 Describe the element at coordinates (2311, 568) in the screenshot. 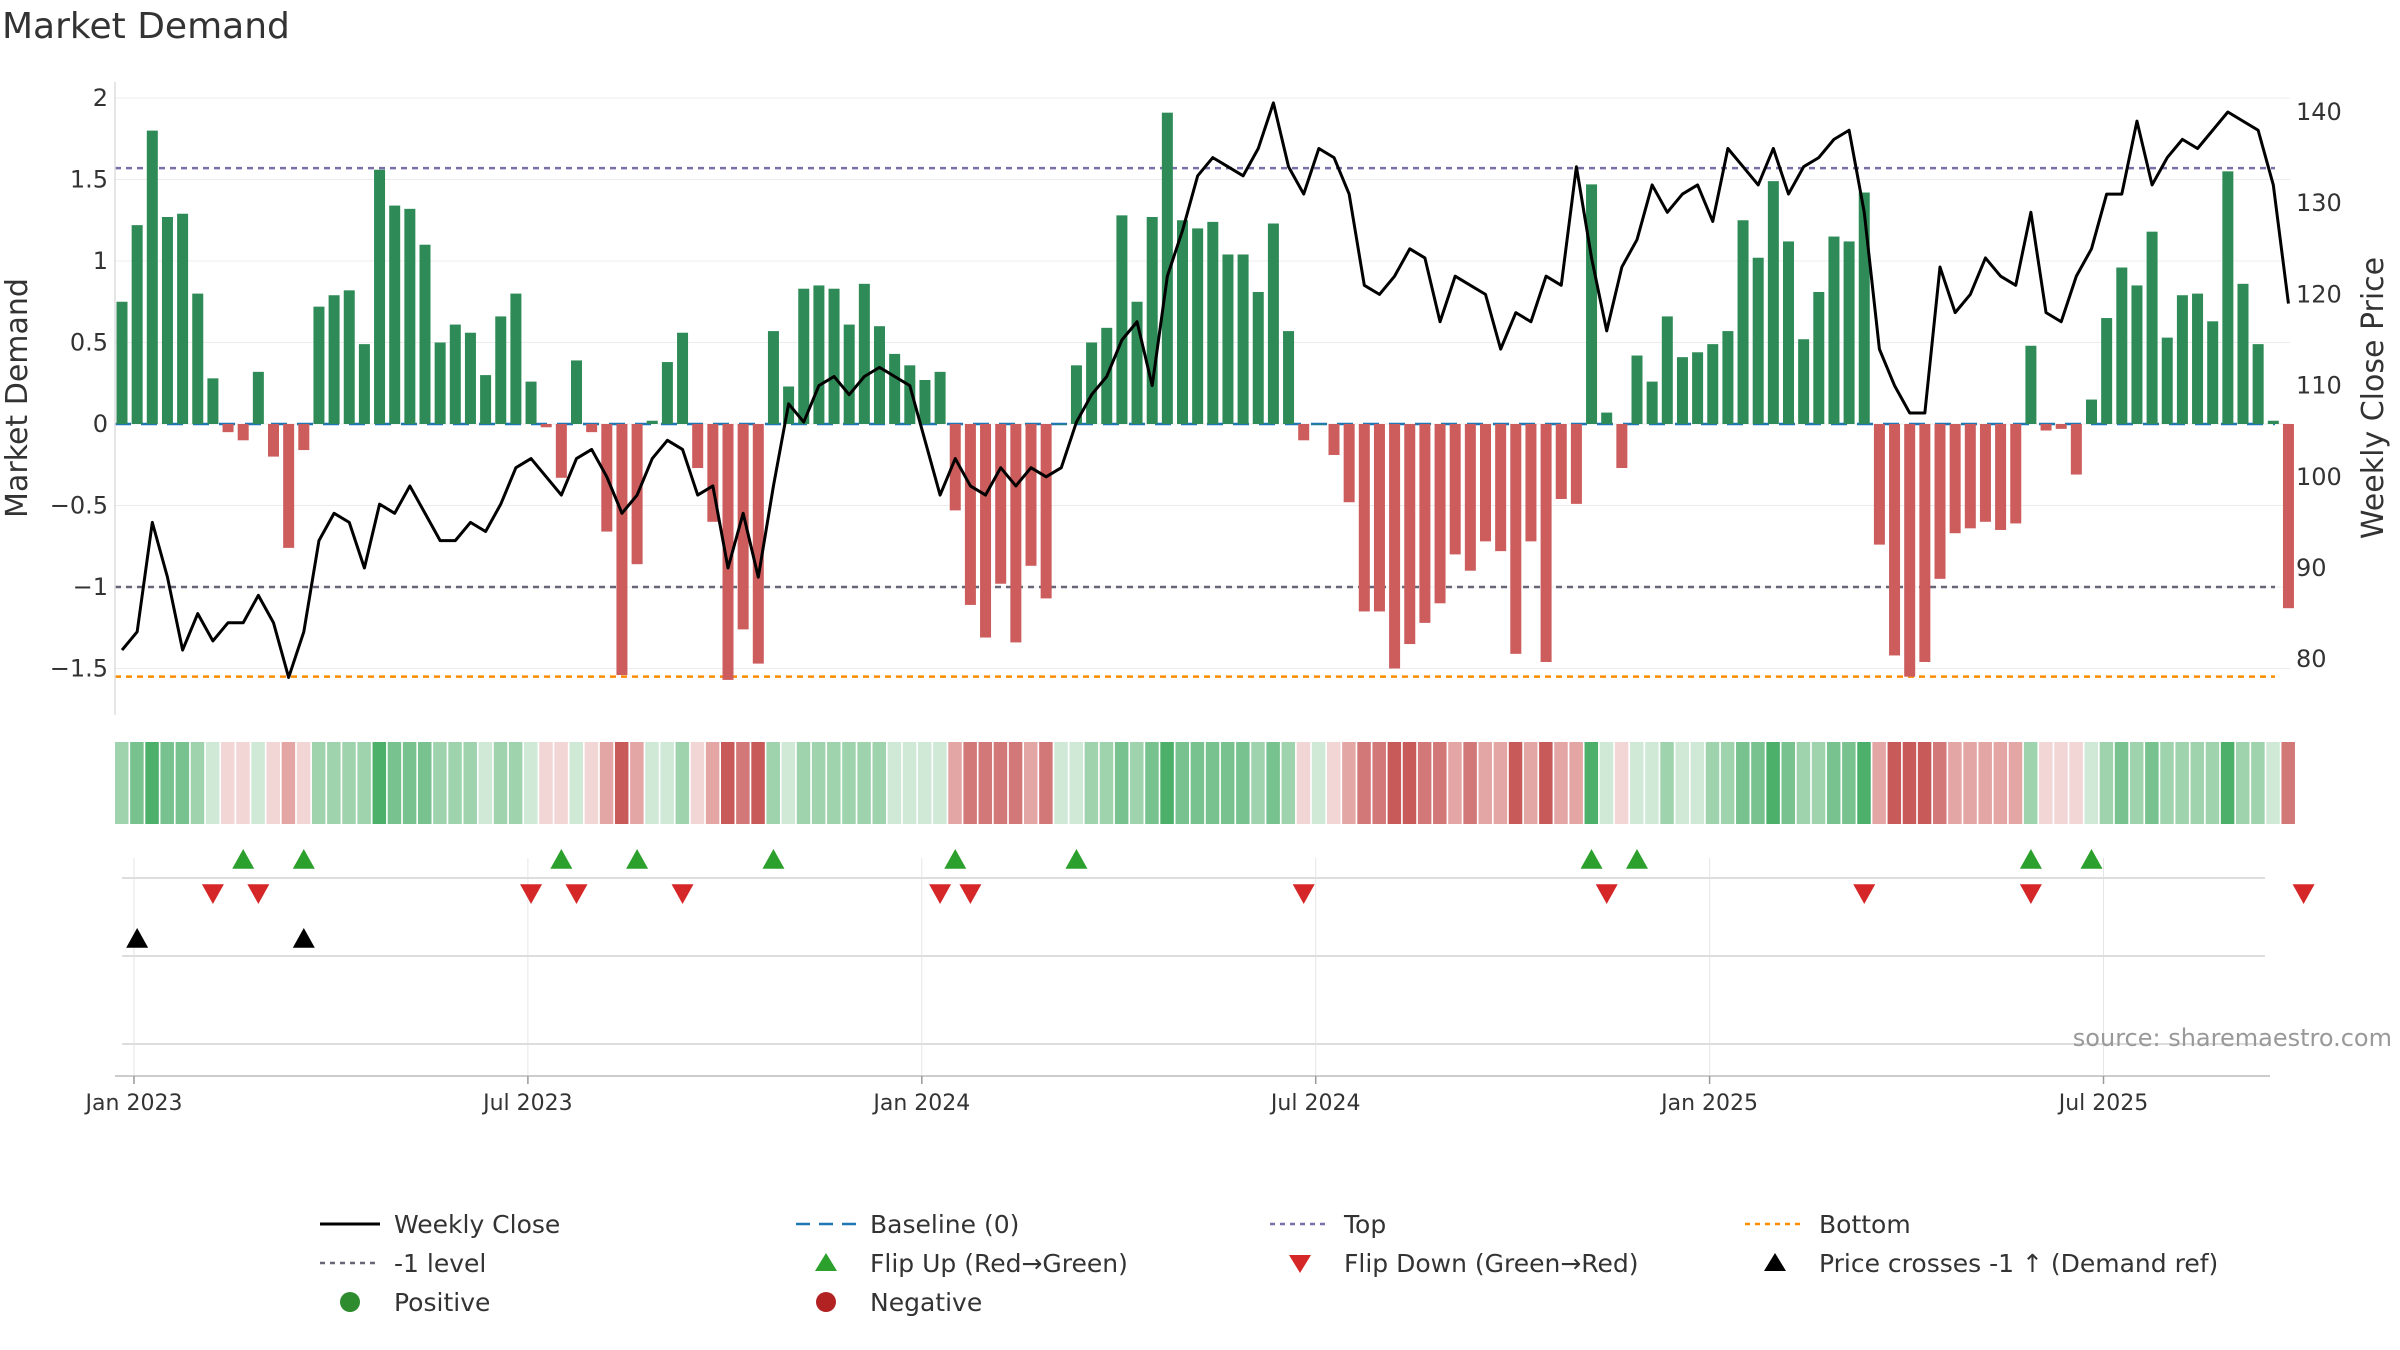

I see `y-tick-label-right: 90` at that location.